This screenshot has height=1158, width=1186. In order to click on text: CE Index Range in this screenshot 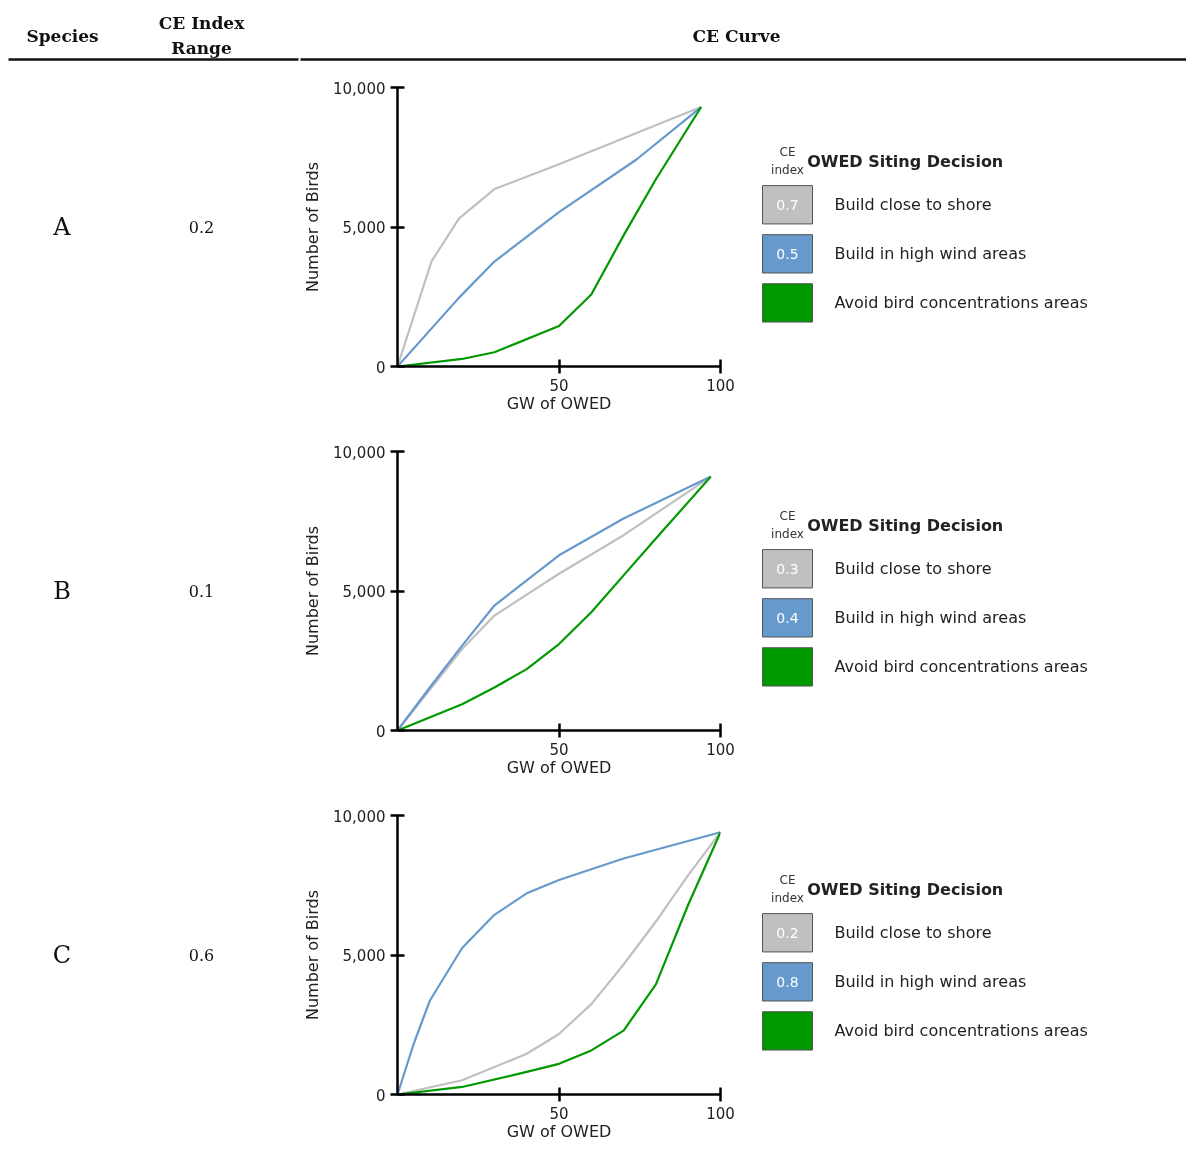, I will do `click(202, 35)`.